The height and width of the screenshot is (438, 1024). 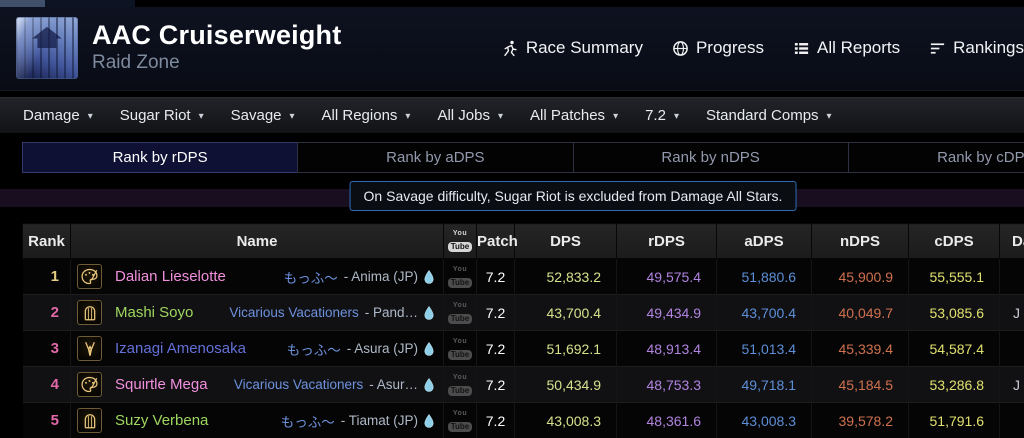 I want to click on tab-rank-by-ndps: Rank by nDPS, so click(x=711, y=157).